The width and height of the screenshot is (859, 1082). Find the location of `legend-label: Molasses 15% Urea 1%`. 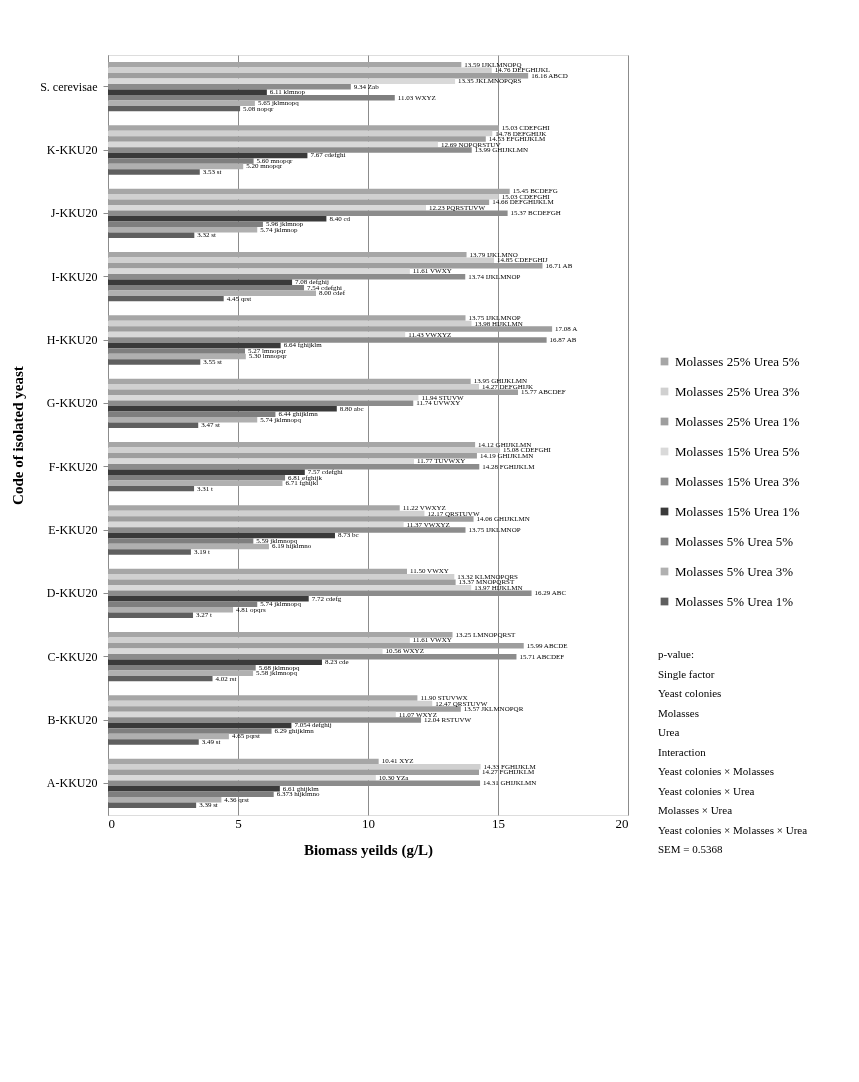

legend-label: Molasses 15% Urea 1% is located at coordinates (737, 511).